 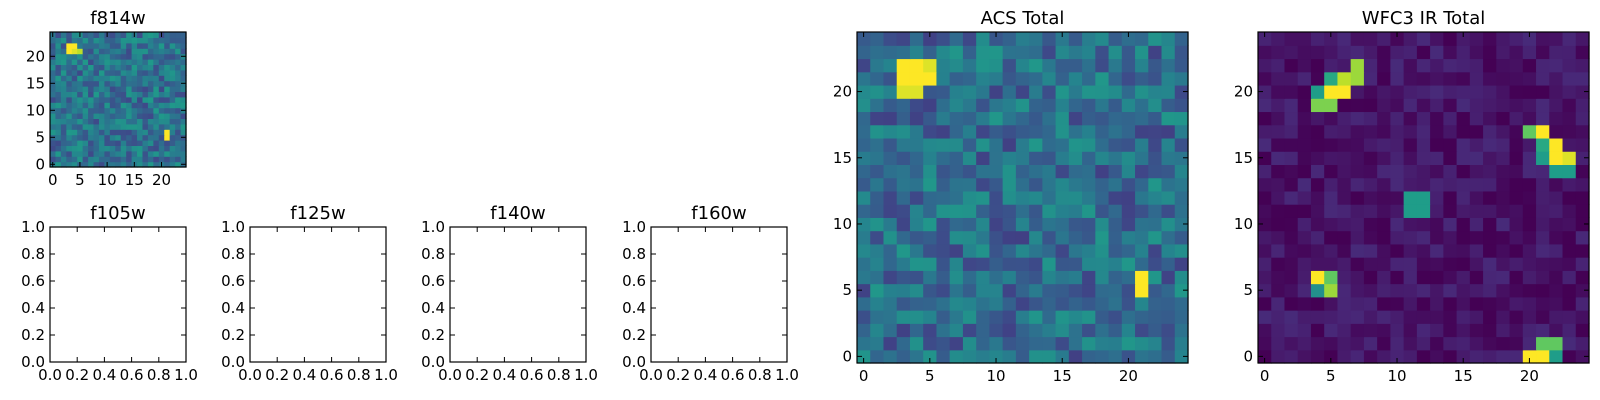 What do you see at coordinates (532, 375) in the screenshot?
I see `x-tick-label: 0.6` at bounding box center [532, 375].